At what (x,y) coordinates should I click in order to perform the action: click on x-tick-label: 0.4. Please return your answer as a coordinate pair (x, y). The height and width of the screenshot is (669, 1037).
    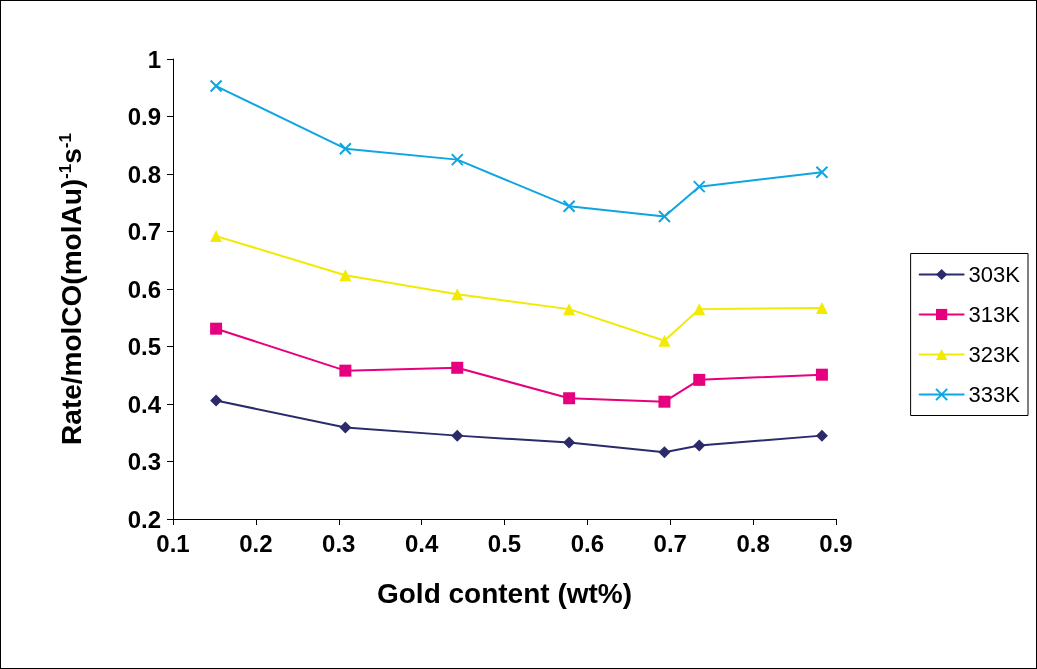
    Looking at the image, I should click on (421, 543).